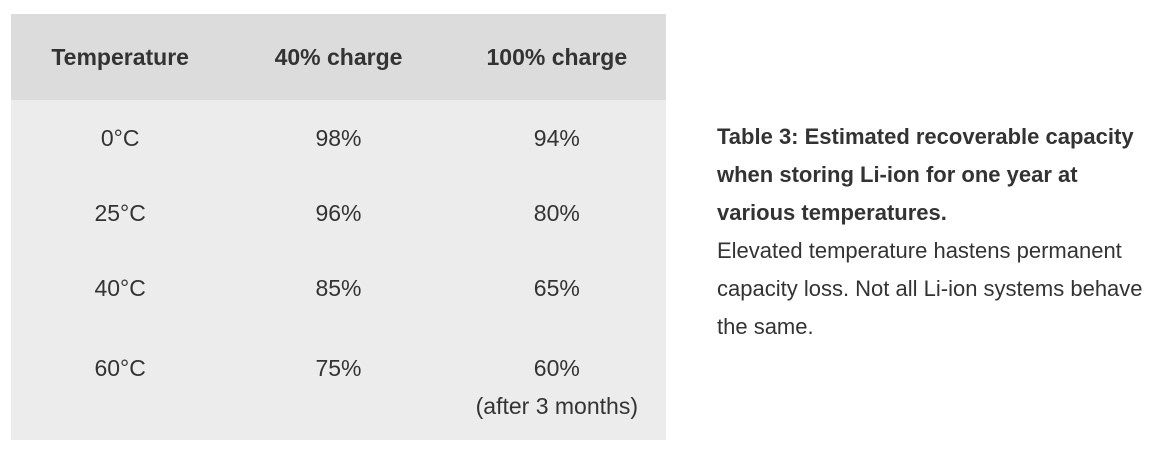  Describe the element at coordinates (556, 287) in the screenshot. I see `cell-100-charge: 65%` at that location.